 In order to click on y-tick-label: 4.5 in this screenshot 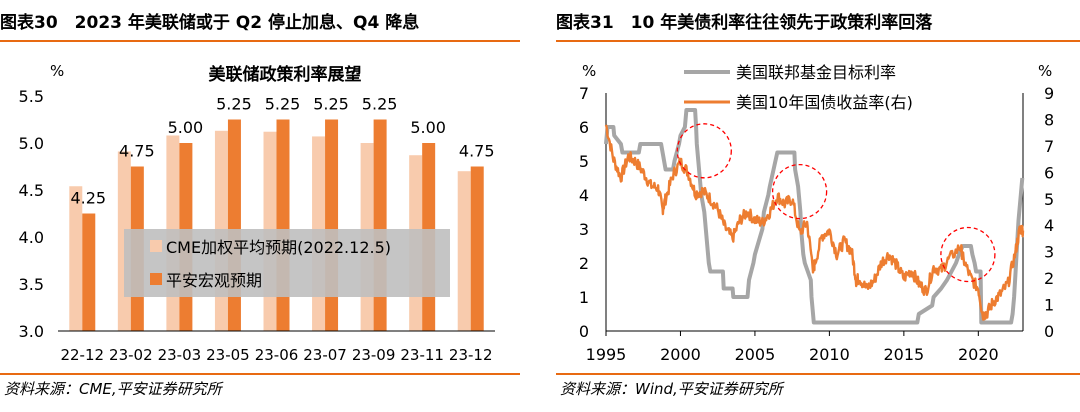, I will do `click(31, 190)`.